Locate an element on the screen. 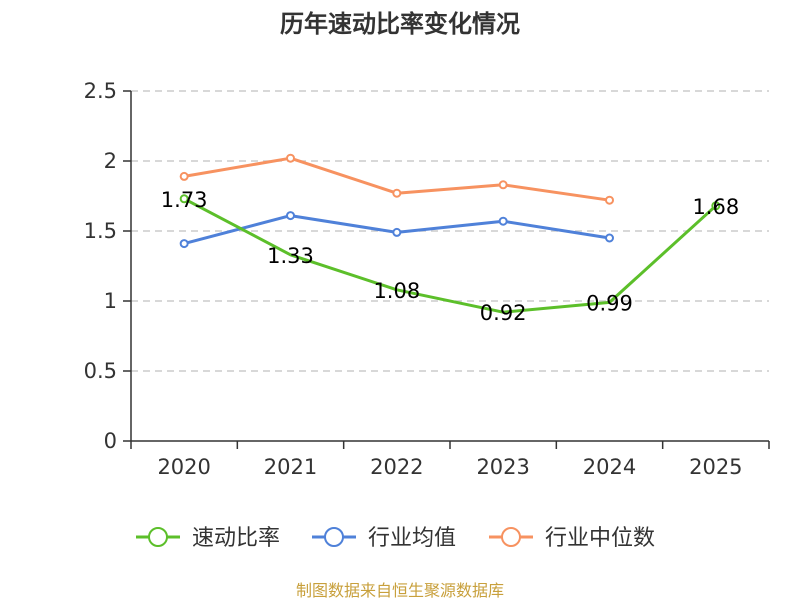  x-tick-label: 2024 is located at coordinates (609, 467).